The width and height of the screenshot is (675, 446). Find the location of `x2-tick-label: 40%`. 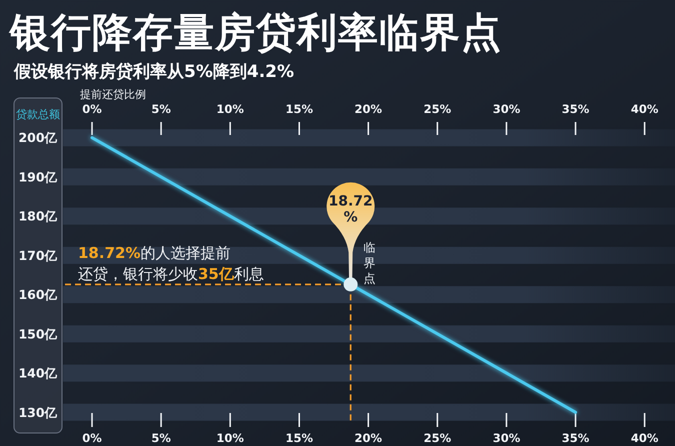

x2-tick-label: 40% is located at coordinates (644, 109).